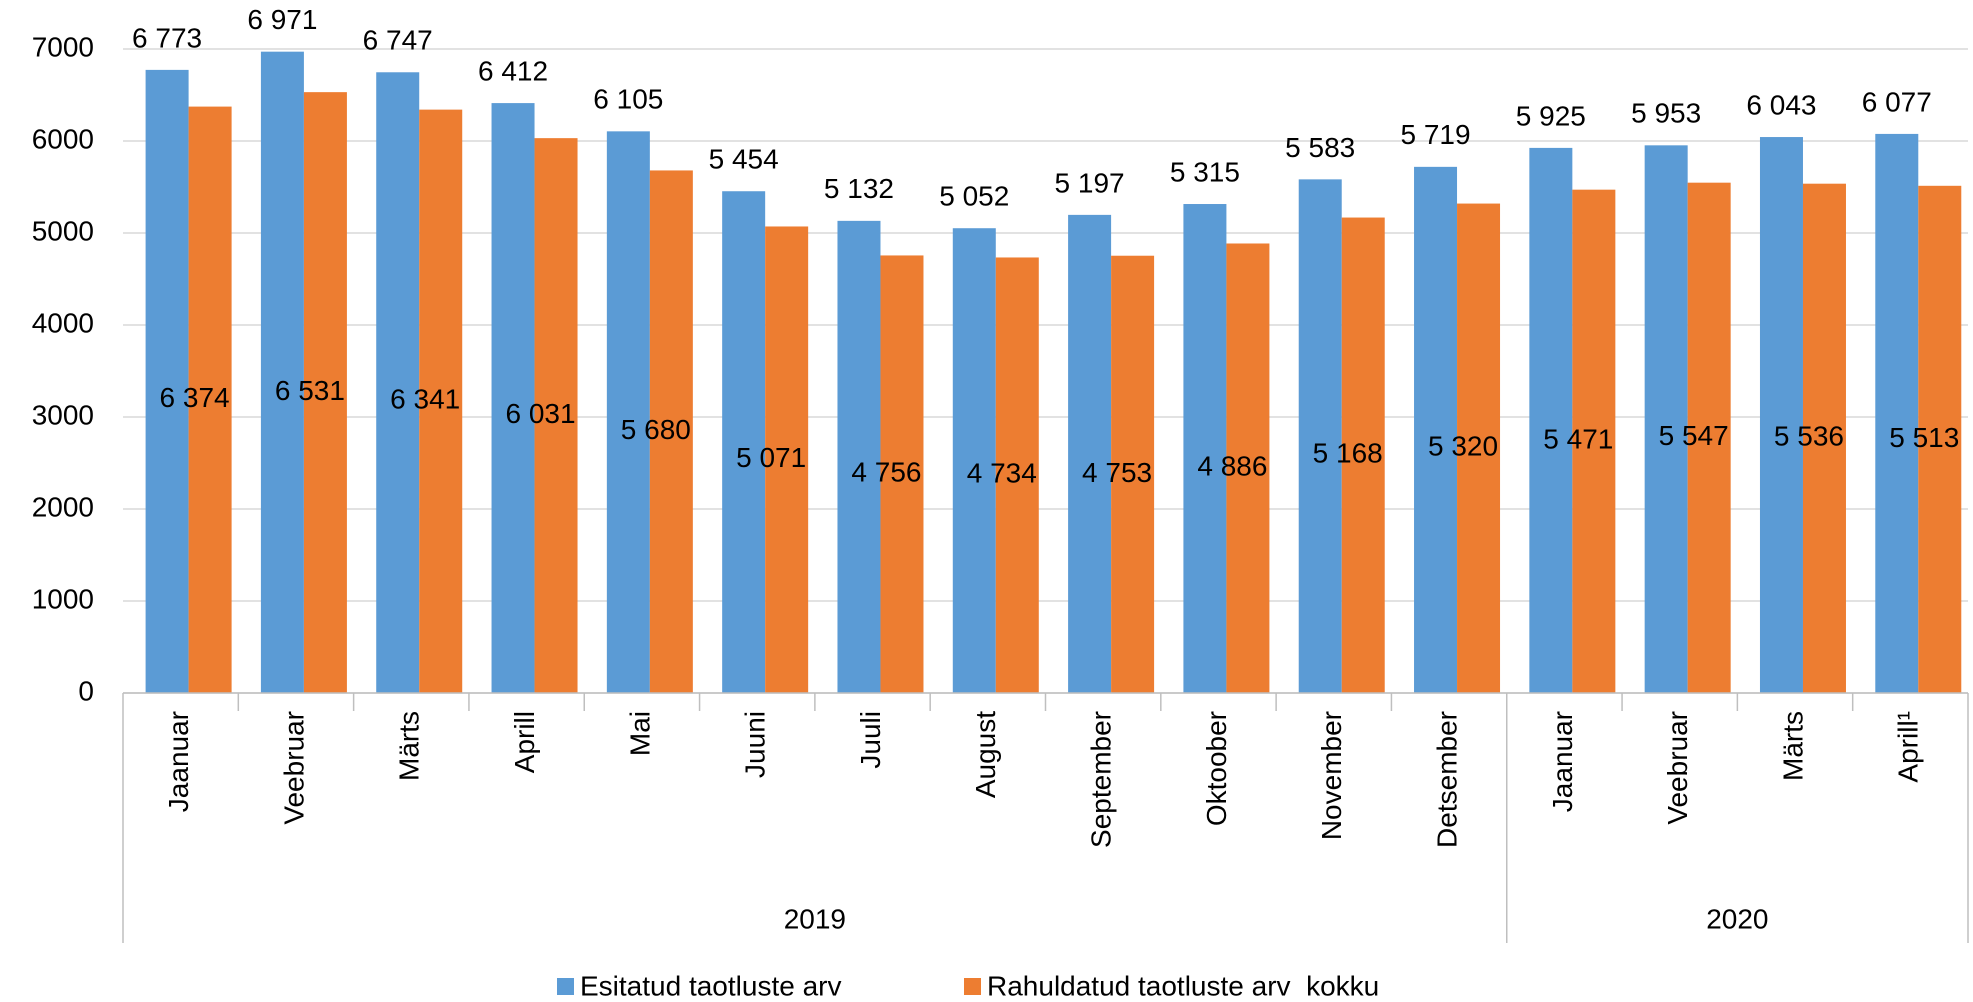  I want to click on value-label: 6 747, so click(398, 40).